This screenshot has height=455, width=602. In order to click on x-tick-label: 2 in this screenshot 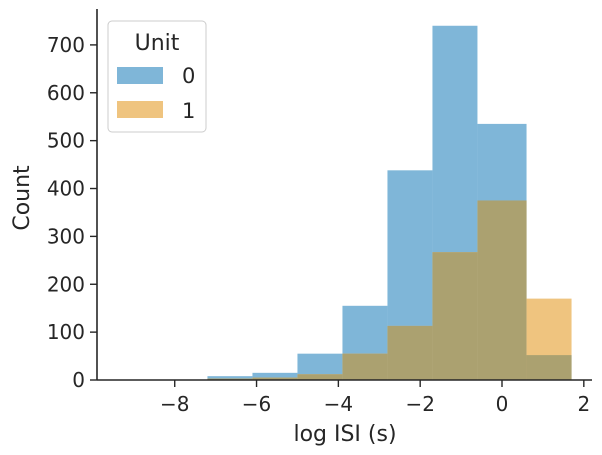, I will do `click(583, 404)`.